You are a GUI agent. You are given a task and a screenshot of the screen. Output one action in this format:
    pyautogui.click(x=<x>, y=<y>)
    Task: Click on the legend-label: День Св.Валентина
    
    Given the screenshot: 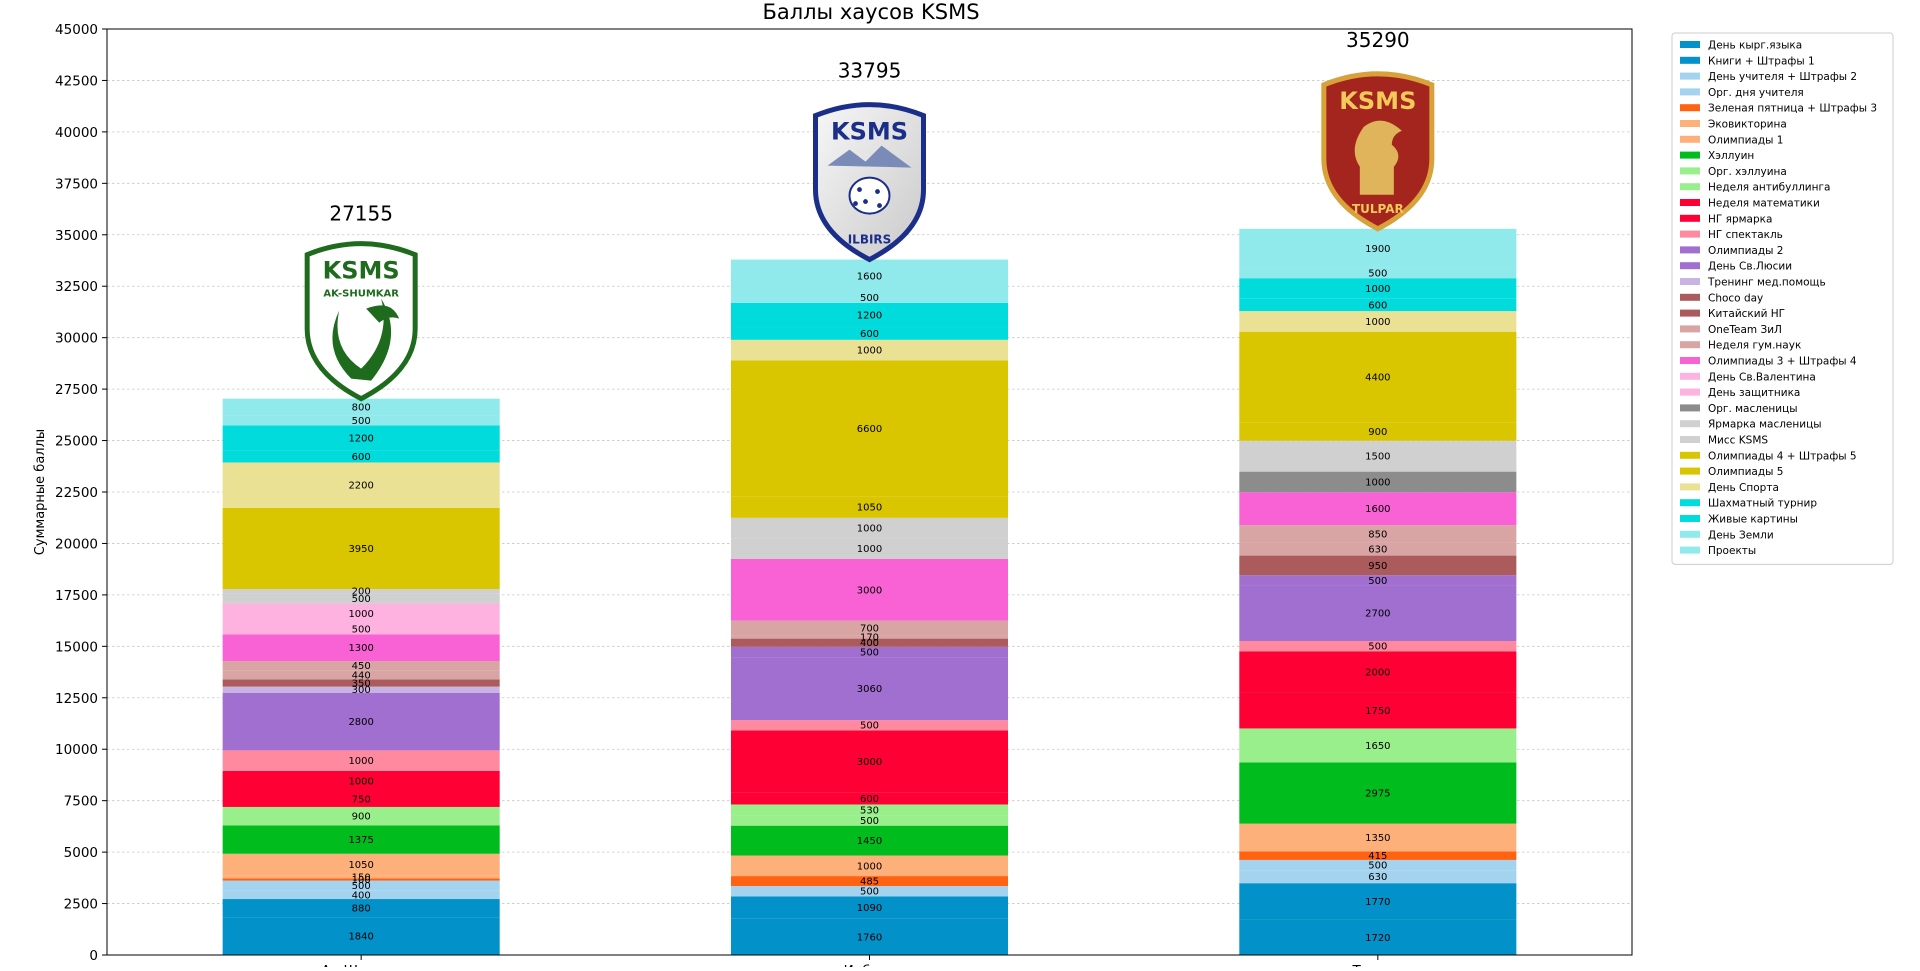 What is the action you would take?
    pyautogui.click(x=1762, y=377)
    